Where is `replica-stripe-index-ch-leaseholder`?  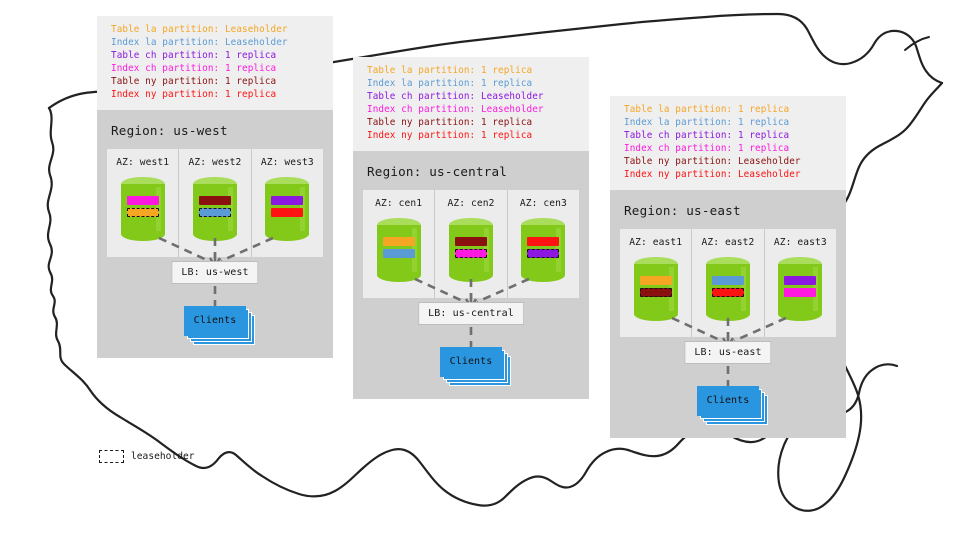
replica-stripe-index-ch-leaseholder is located at coordinates (470, 253).